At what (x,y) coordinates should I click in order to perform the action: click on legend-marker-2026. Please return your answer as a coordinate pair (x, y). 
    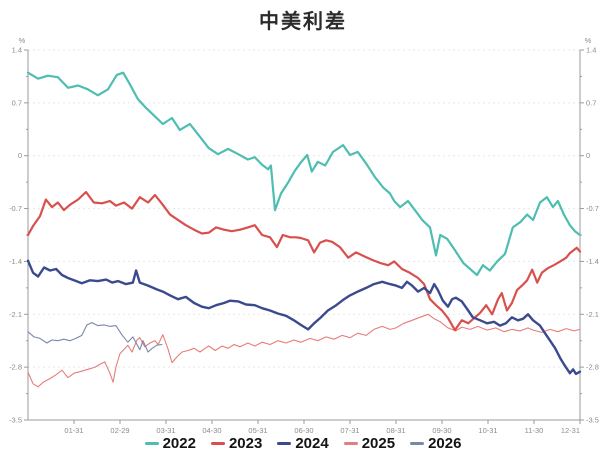
    Looking at the image, I should click on (417, 443).